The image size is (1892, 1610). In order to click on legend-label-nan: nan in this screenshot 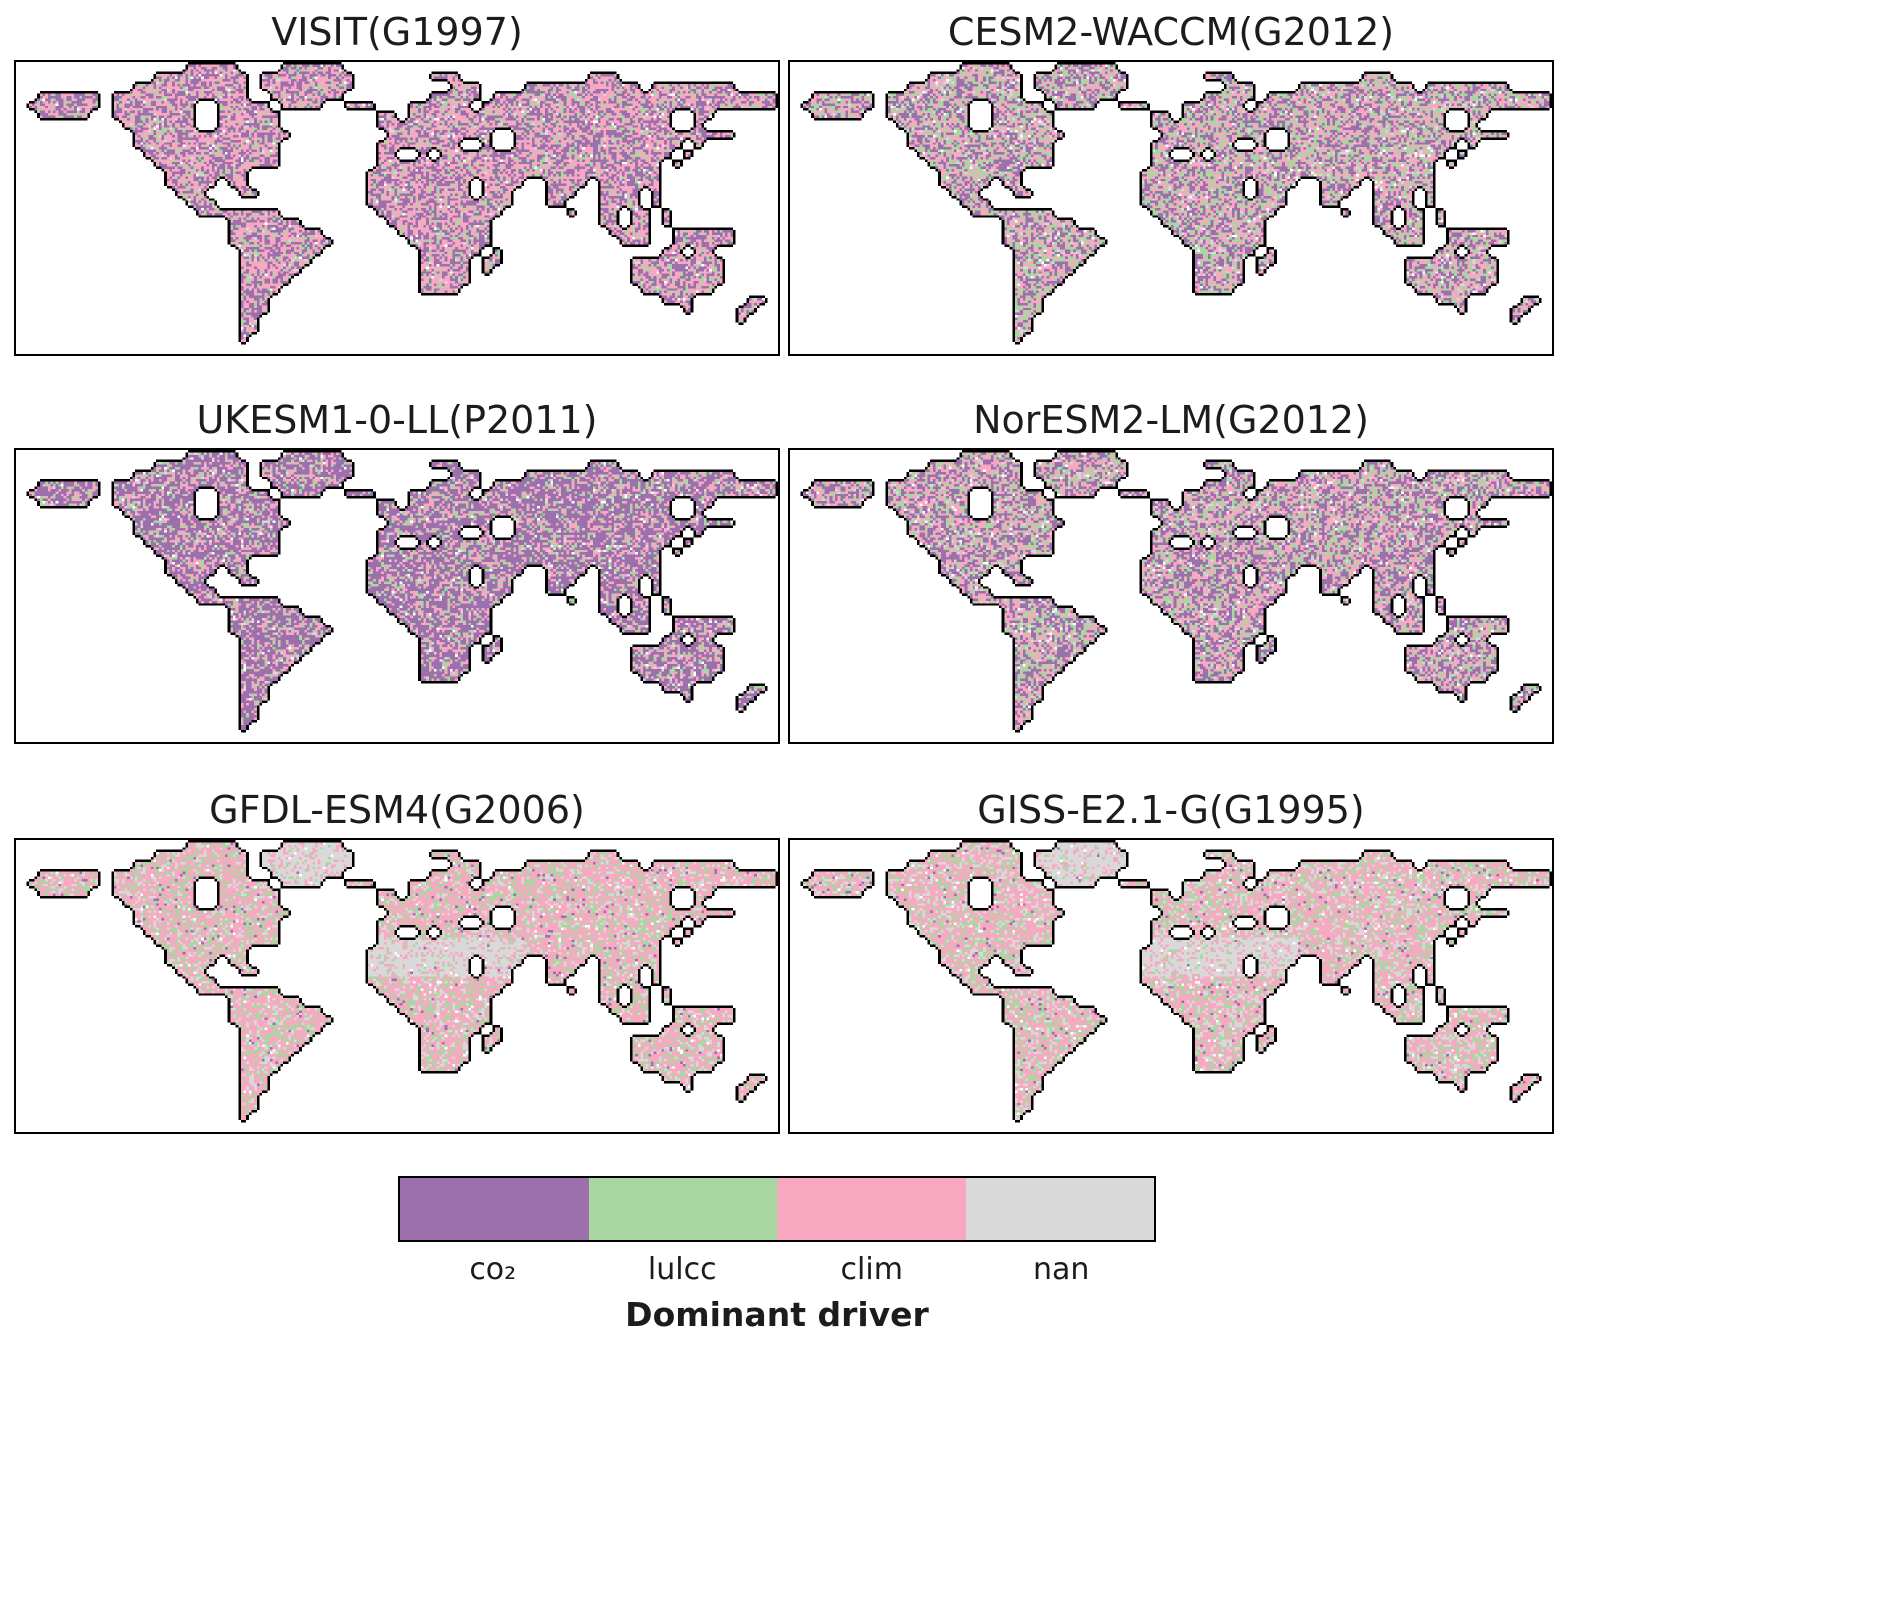, I will do `click(1061, 1269)`.